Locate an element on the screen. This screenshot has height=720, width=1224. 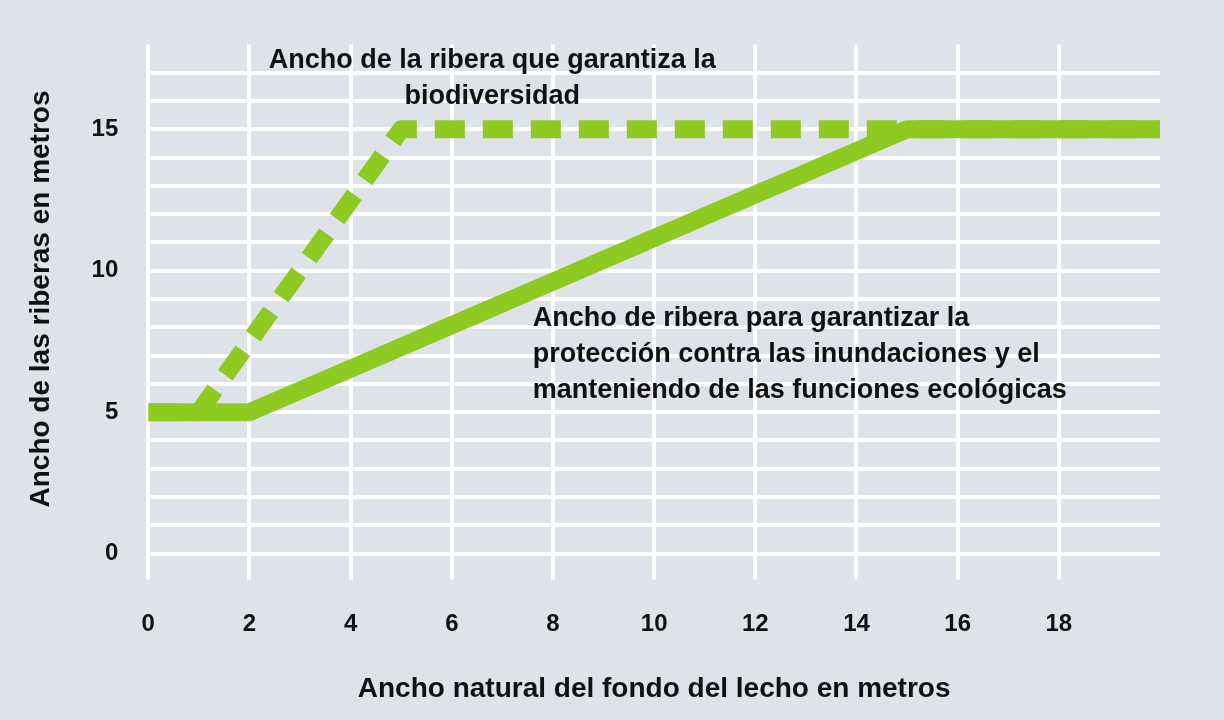
series-label: Ancho de ribera para garantizar la protección contra las inundaciones y el manteniendo de las funciones ecológicas is located at coordinates (799, 352).